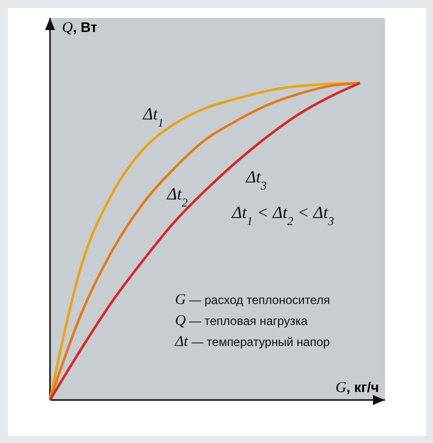 The height and width of the screenshot is (443, 433). I want to click on x-axis-title: G, кг/ч, so click(357, 387).